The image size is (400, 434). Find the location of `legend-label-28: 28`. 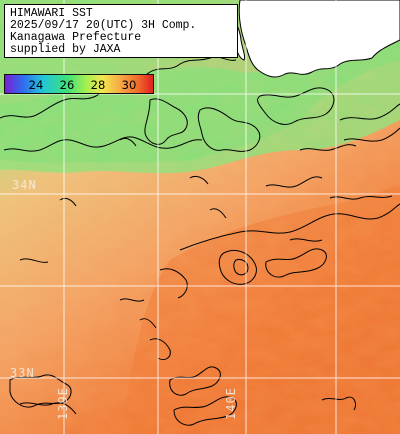

legend-label-28: 28 is located at coordinates (98, 85).